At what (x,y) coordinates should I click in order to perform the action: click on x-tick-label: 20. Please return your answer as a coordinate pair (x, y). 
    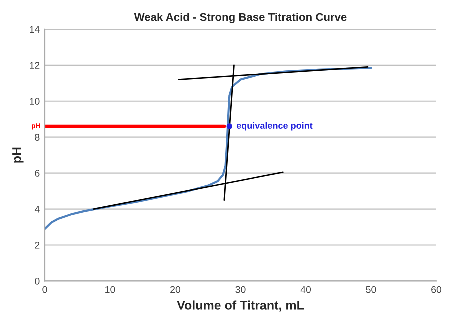
    Looking at the image, I should click on (175, 290).